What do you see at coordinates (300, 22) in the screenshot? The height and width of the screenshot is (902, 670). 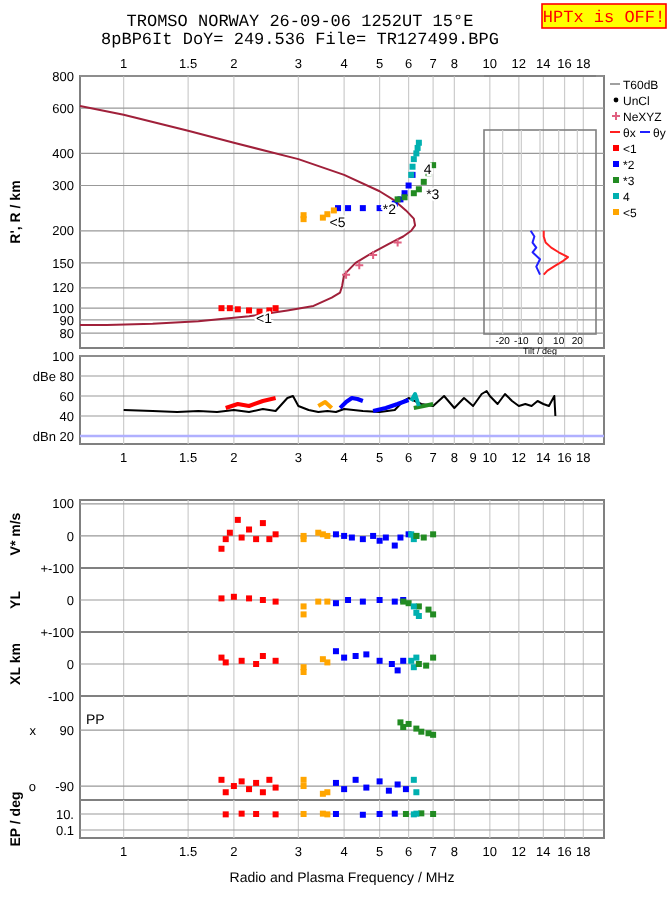 I see `chart-title: TROMSO NORWAY 26-09-06 1252UT 15°E` at bounding box center [300, 22].